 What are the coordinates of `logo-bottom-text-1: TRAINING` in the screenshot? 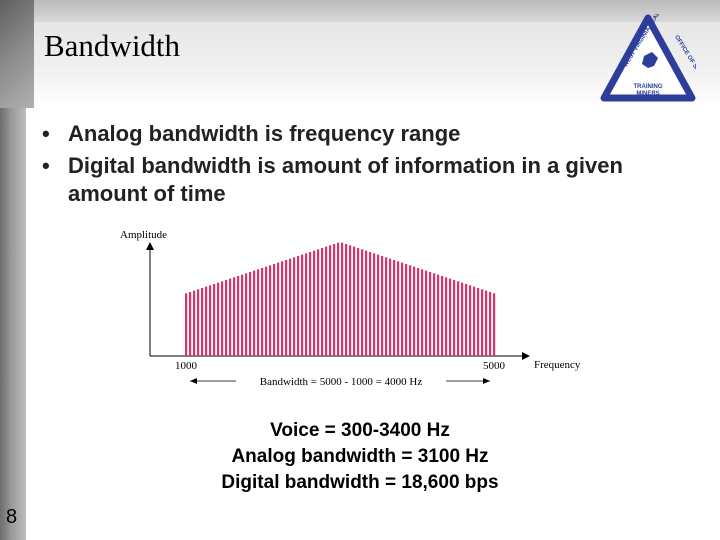 It's located at (648, 87).